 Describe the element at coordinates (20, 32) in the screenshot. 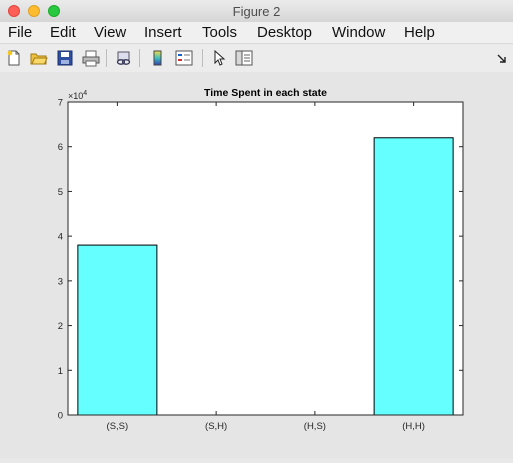

I see `menu-file: File` at that location.